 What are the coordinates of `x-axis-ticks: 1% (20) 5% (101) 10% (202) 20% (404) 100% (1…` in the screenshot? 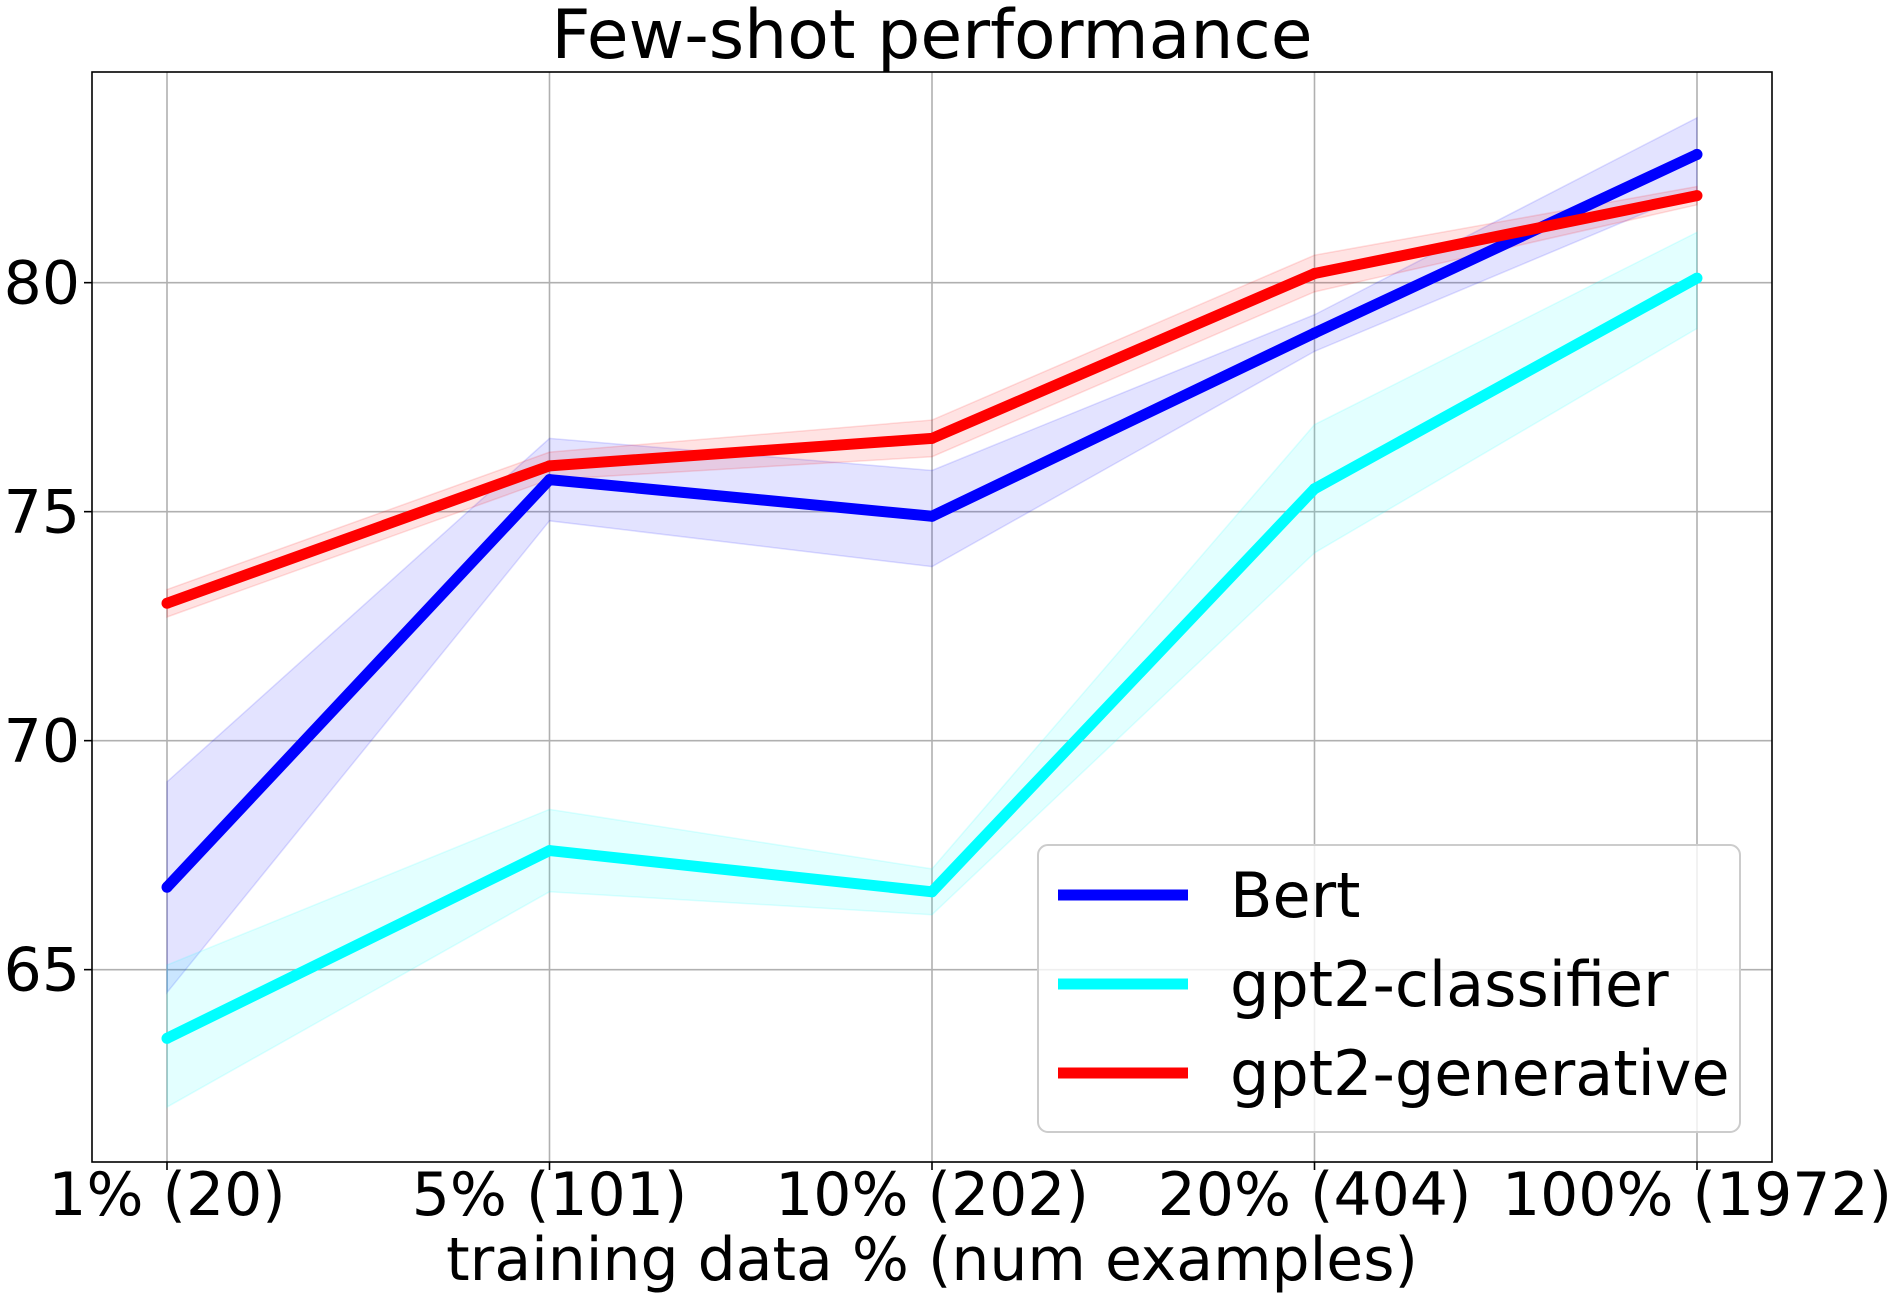 It's located at (969, 1195).